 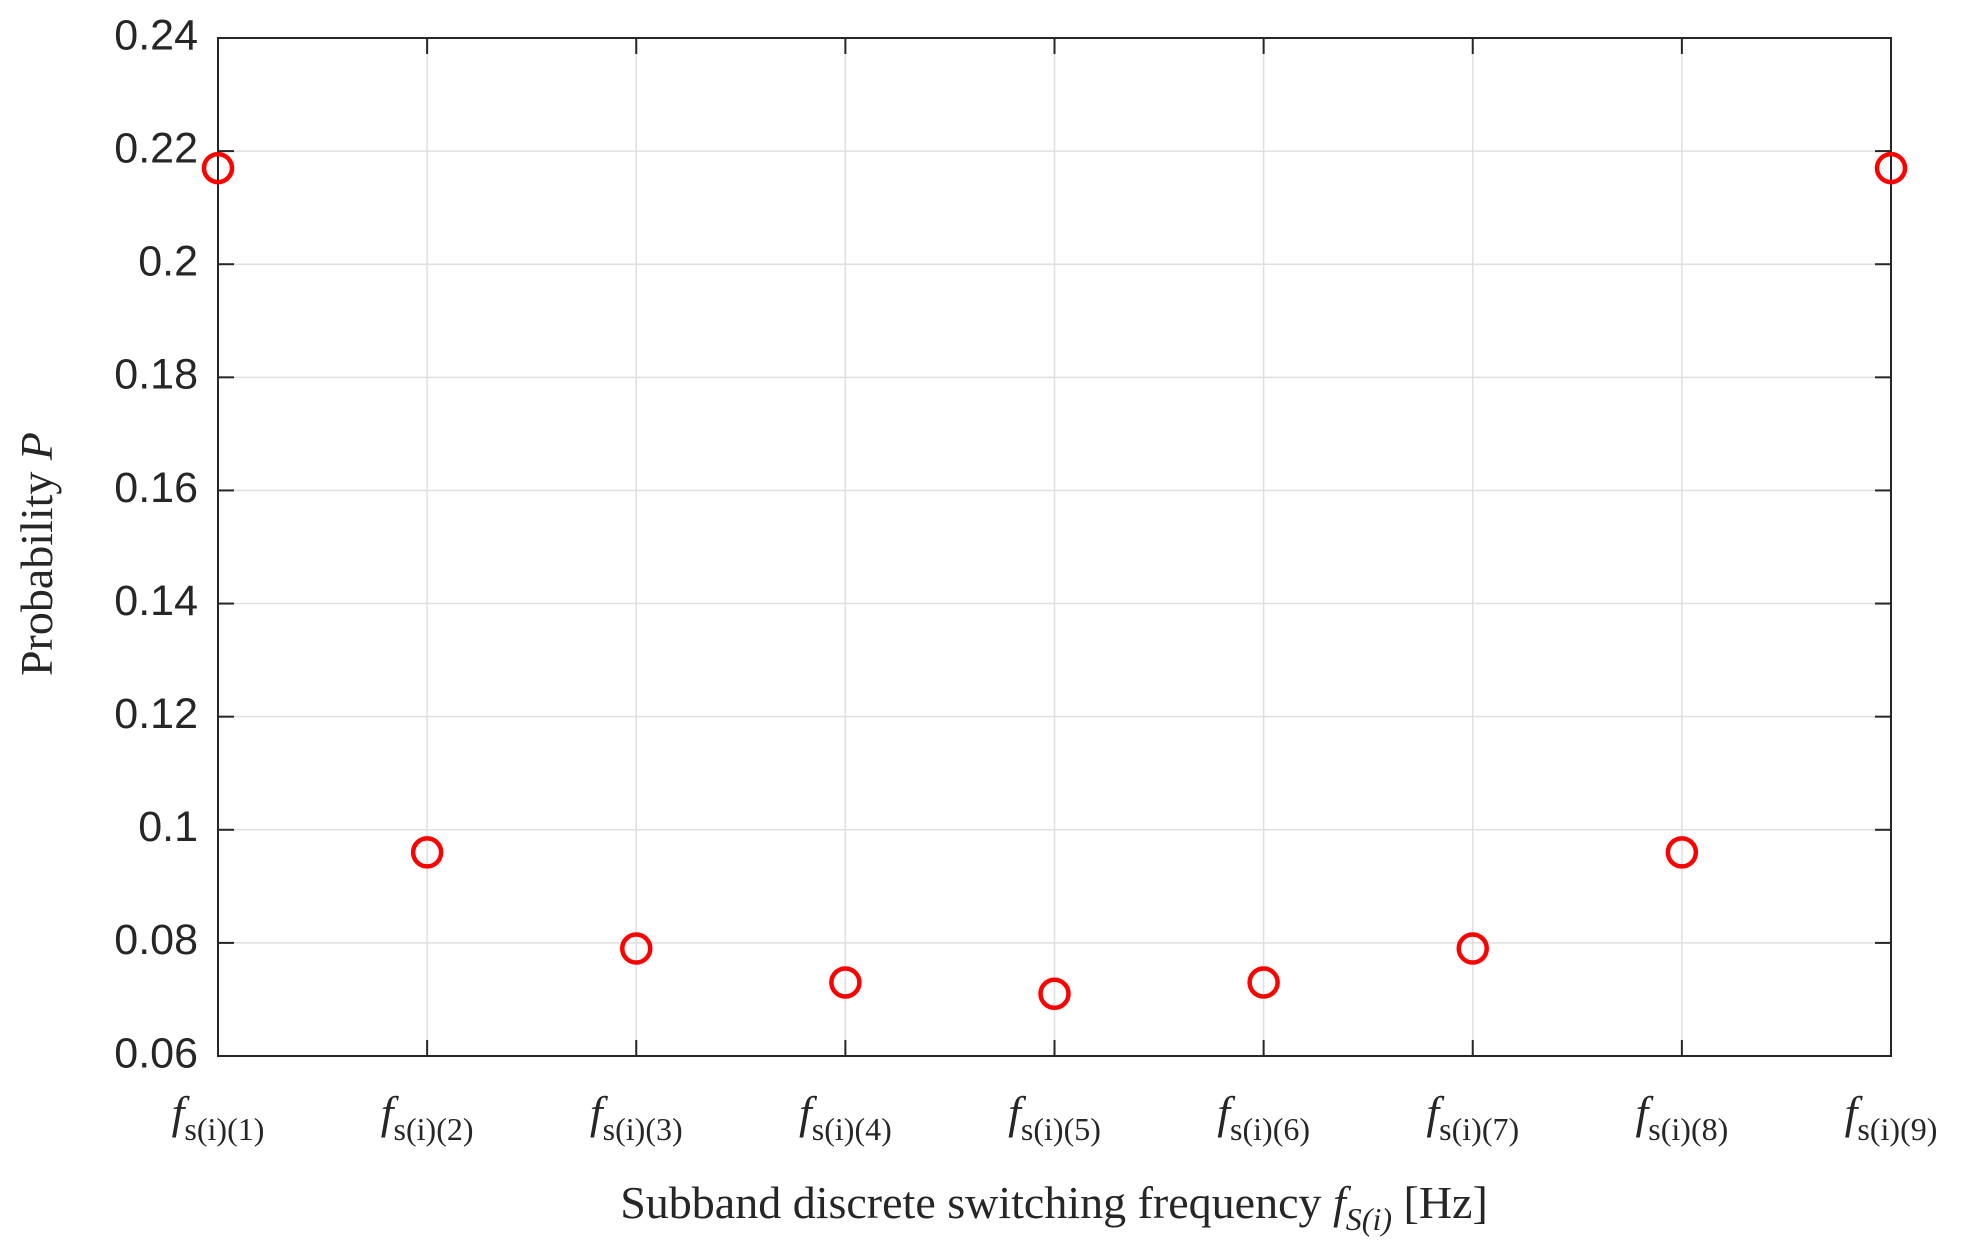 I want to click on x-tick-sub: s(i)(7), so click(x=1479, y=1129).